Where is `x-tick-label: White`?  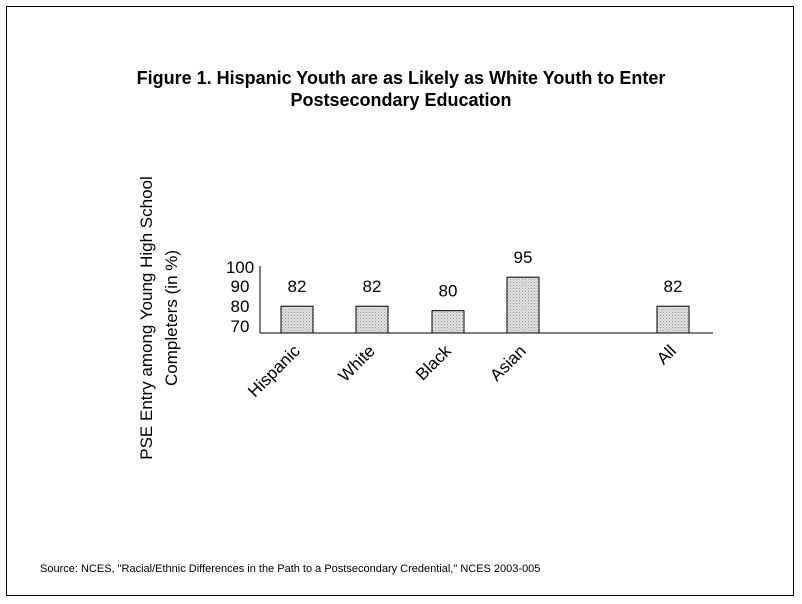
x-tick-label: White is located at coordinates (357, 363).